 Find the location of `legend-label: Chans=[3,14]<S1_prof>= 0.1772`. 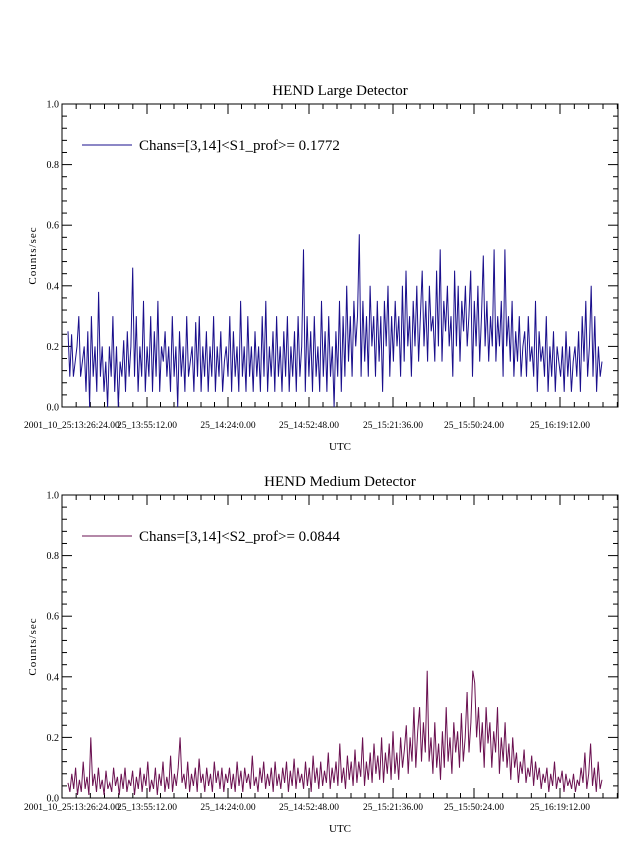

legend-label: Chans=[3,14]<S1_prof>= 0.1772 is located at coordinates (239, 146).